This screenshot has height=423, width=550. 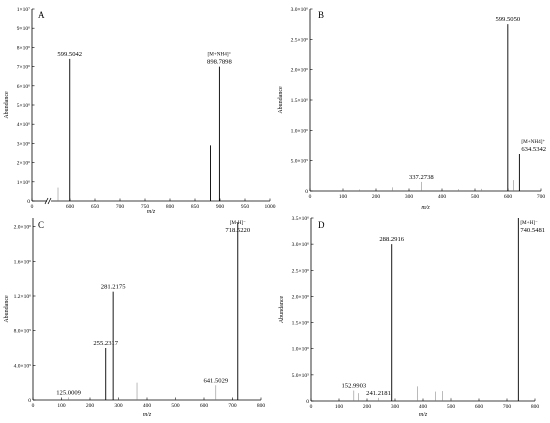 What do you see at coordinates (23, 183) in the screenshot?
I see `y-tick-label: 1×10⁶` at bounding box center [23, 183].